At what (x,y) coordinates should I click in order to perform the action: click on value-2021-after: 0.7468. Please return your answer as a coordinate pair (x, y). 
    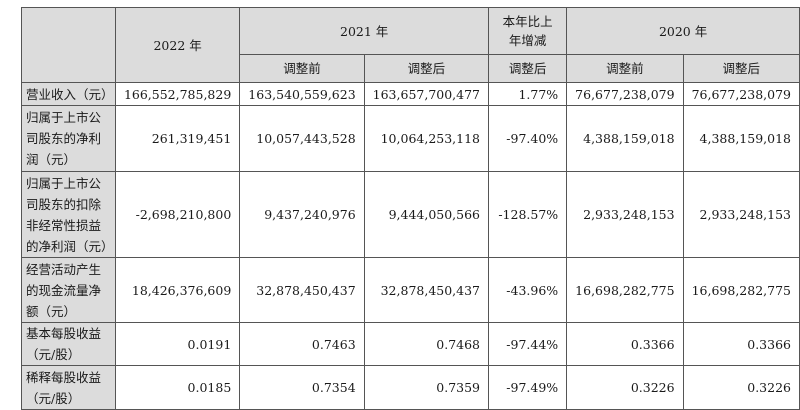
    Looking at the image, I should click on (426, 344).